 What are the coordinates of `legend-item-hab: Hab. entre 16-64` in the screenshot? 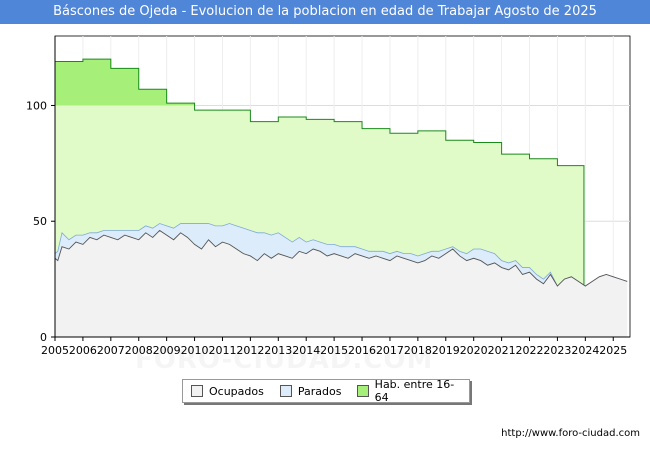 It's located at (409, 391).